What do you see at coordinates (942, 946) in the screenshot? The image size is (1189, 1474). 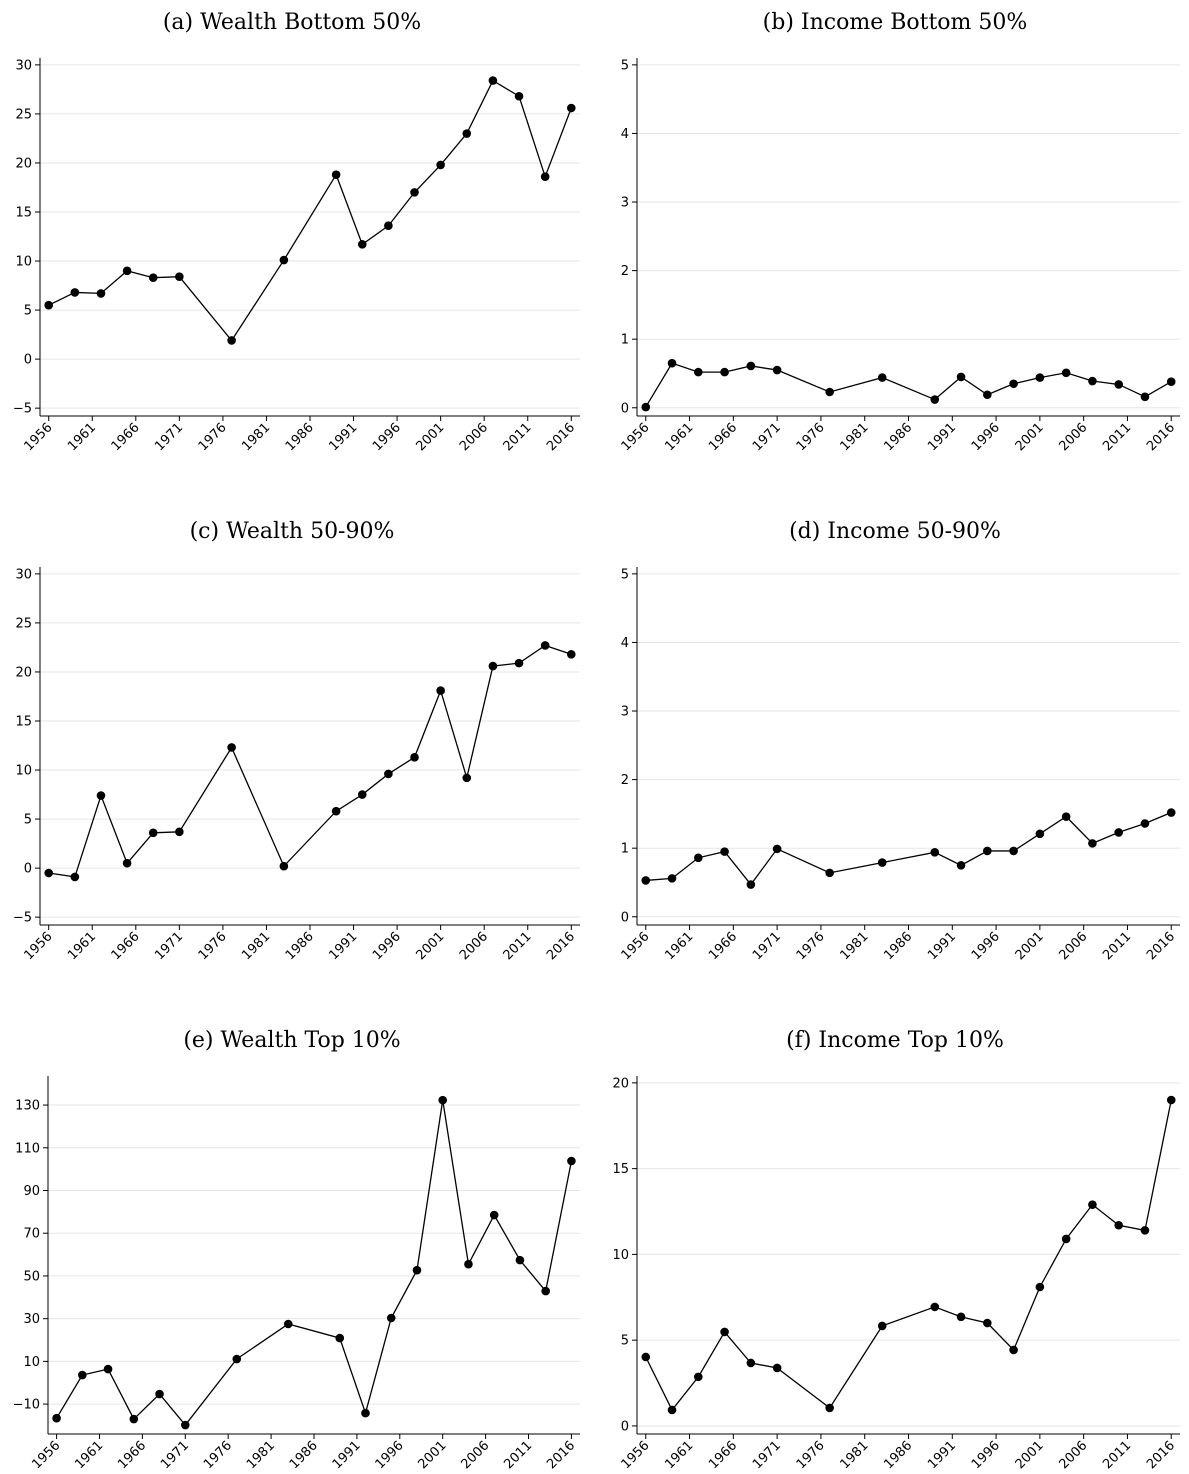 I see `x-tick-label: 1991` at bounding box center [942, 946].